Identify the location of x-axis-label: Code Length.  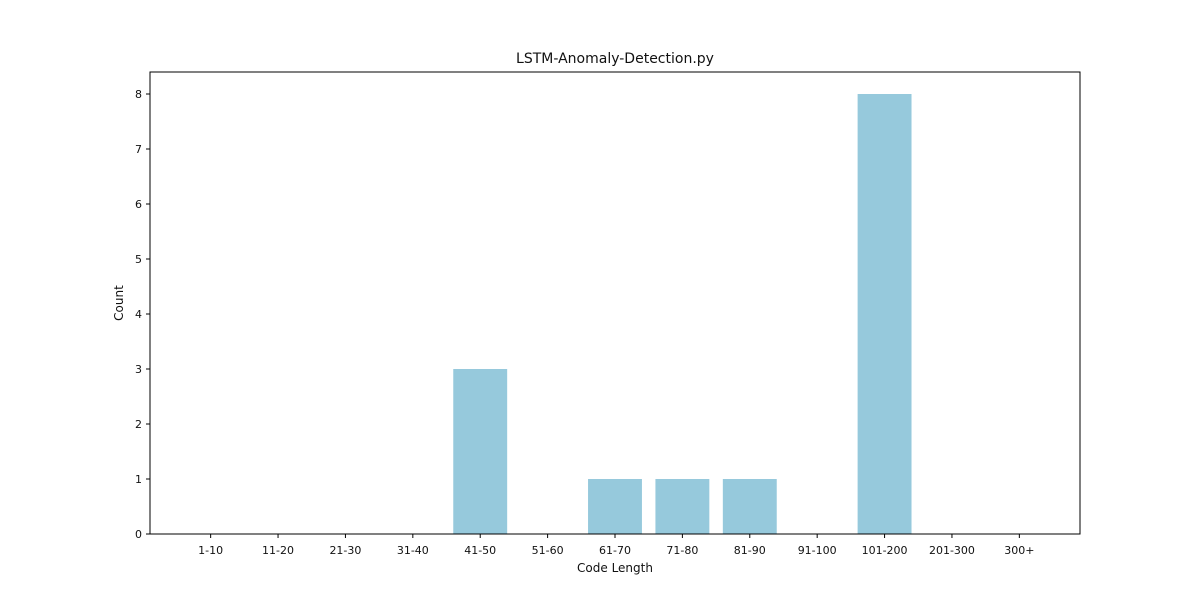
(615, 568).